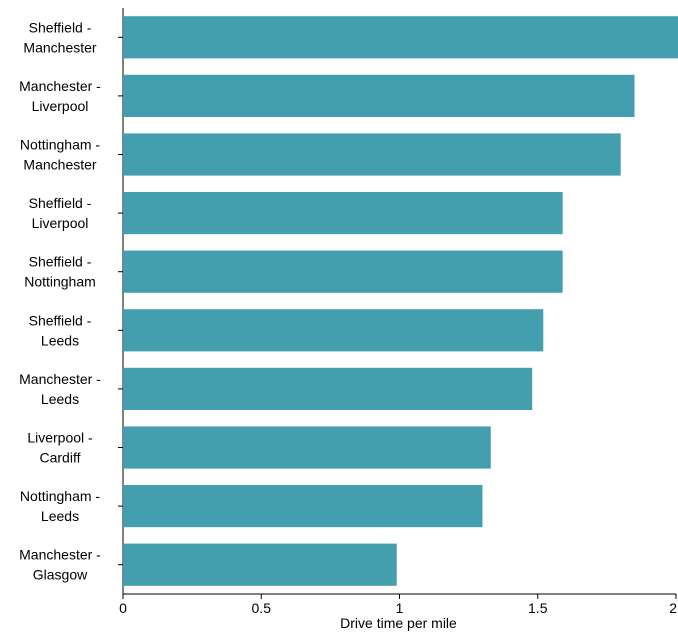 Image resolution: width=678 pixels, height=632 pixels. What do you see at coordinates (60, 330) in the screenshot?
I see `category-label: Sheffield -Leeds` at bounding box center [60, 330].